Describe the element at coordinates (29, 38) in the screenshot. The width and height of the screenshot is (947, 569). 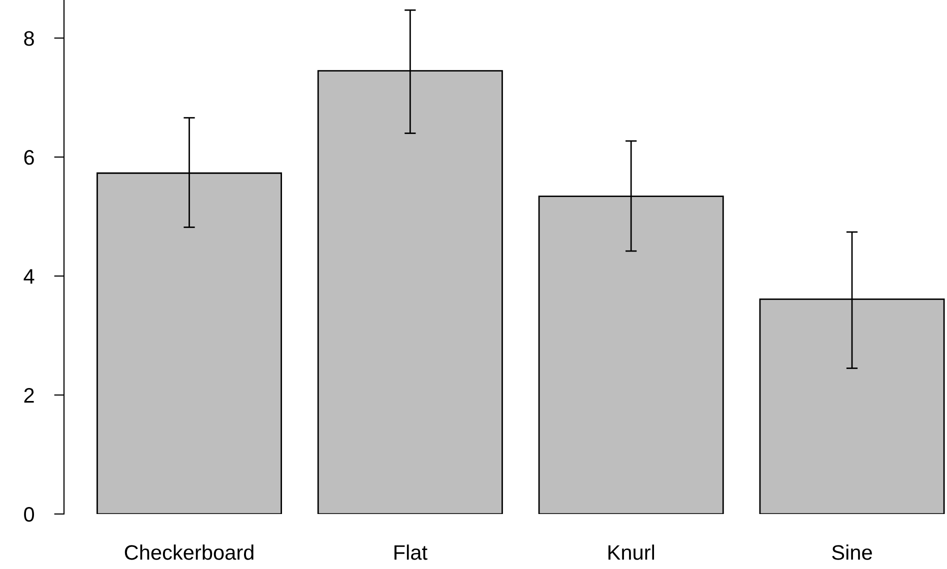
I see `y-tick-label: 8` at that location.